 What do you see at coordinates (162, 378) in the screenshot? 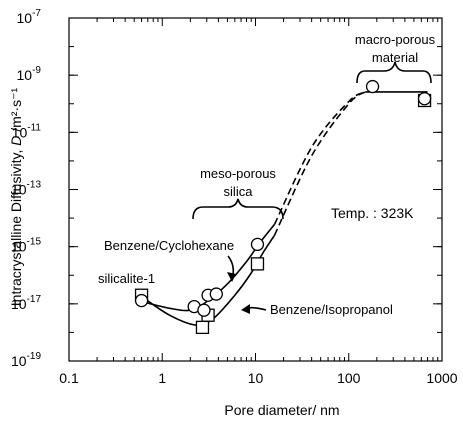
I see `x-tick-label: 1` at bounding box center [162, 378].